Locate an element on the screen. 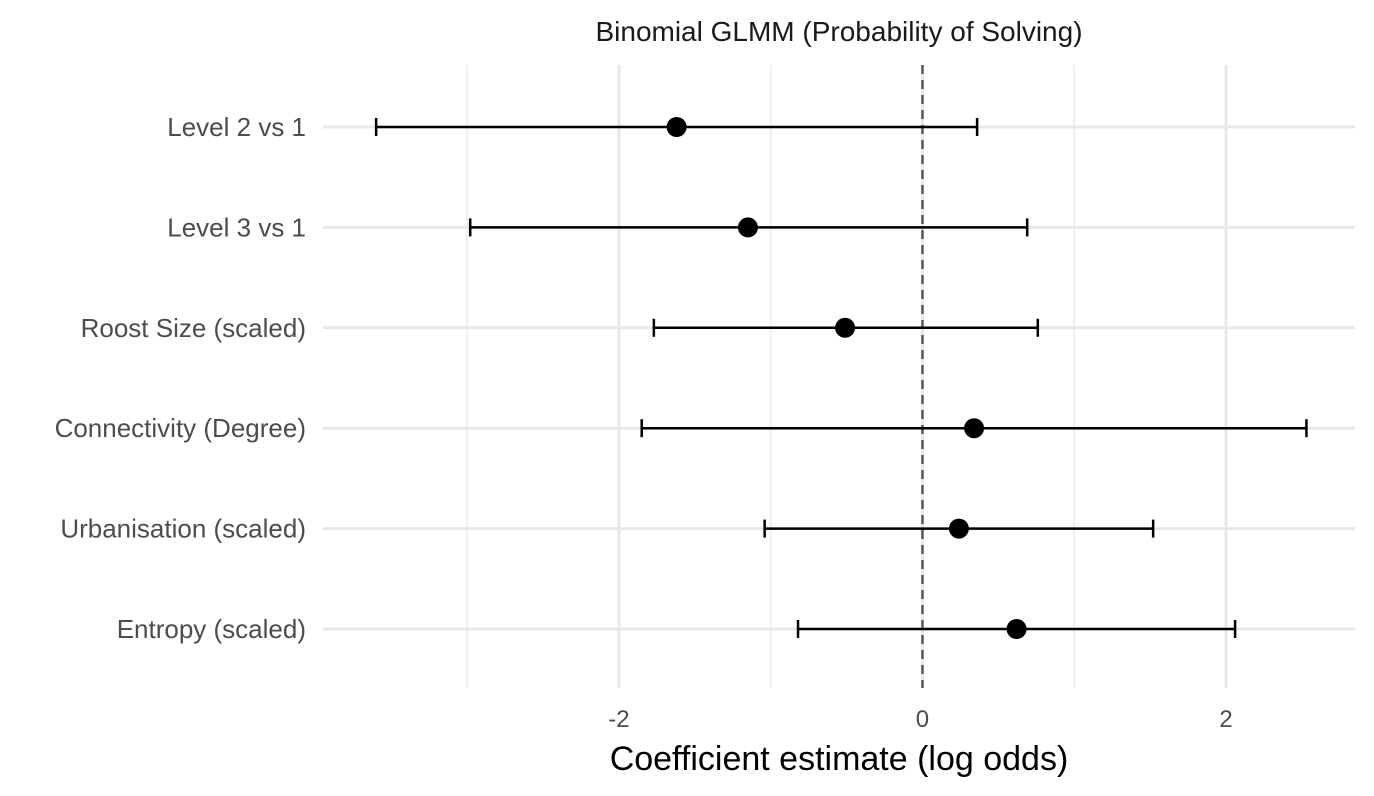 The height and width of the screenshot is (796, 1374). chart-title: Binomial GLMM (Probability of Solving) is located at coordinates (838, 31).